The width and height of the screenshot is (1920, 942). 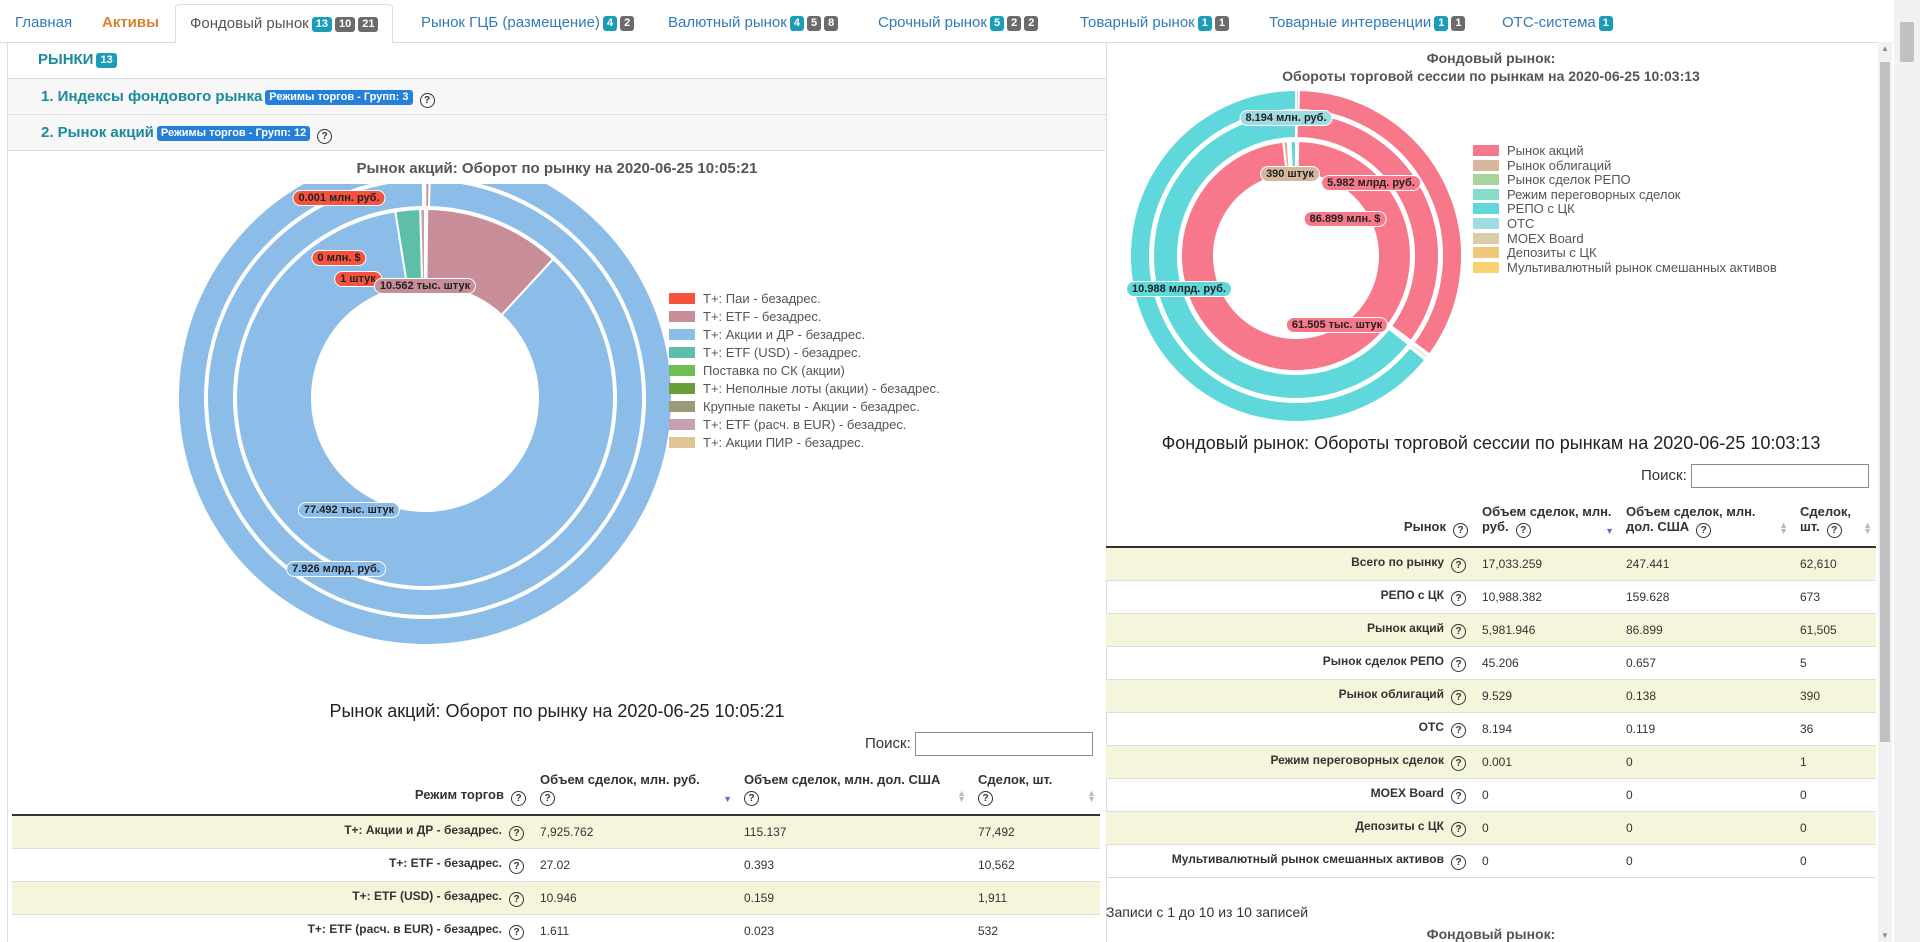 What do you see at coordinates (745, 298) in the screenshot?
I see `legend-item: T+: Паи - безадрес.` at bounding box center [745, 298].